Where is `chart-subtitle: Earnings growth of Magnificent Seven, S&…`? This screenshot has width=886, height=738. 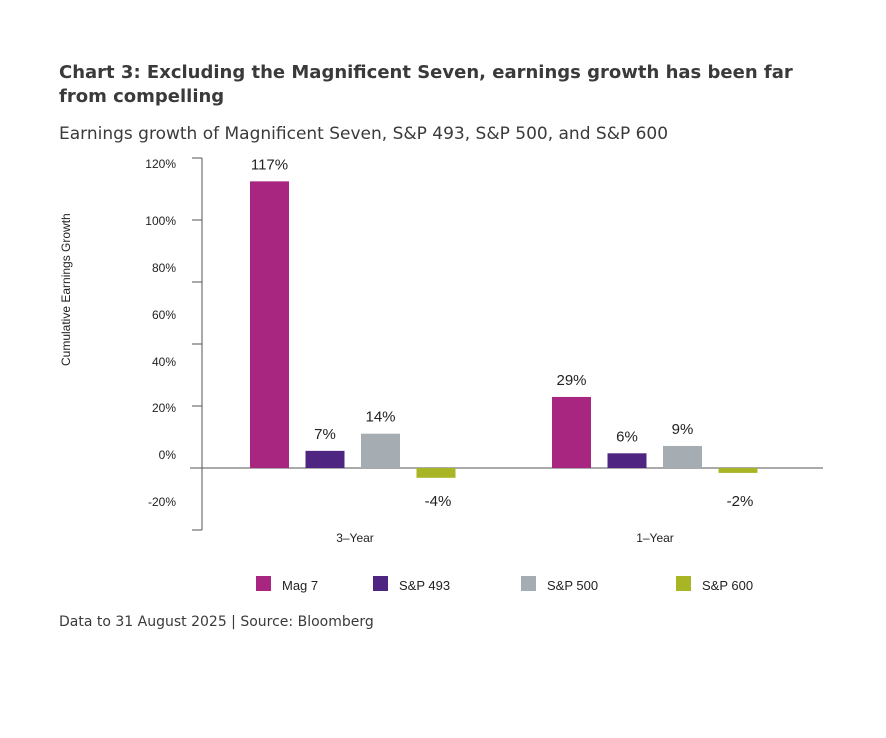 chart-subtitle: Earnings growth of Magnificent Seven, S&… is located at coordinates (364, 134).